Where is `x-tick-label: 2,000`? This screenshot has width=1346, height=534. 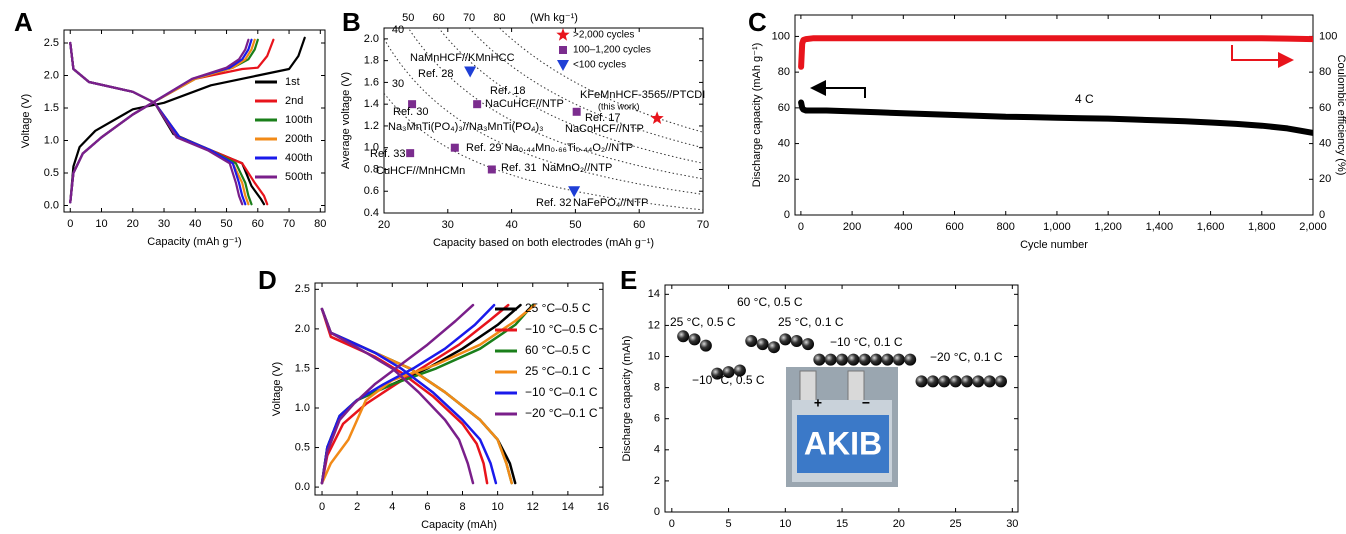
x-tick-label: 2,000 is located at coordinates (1313, 227).